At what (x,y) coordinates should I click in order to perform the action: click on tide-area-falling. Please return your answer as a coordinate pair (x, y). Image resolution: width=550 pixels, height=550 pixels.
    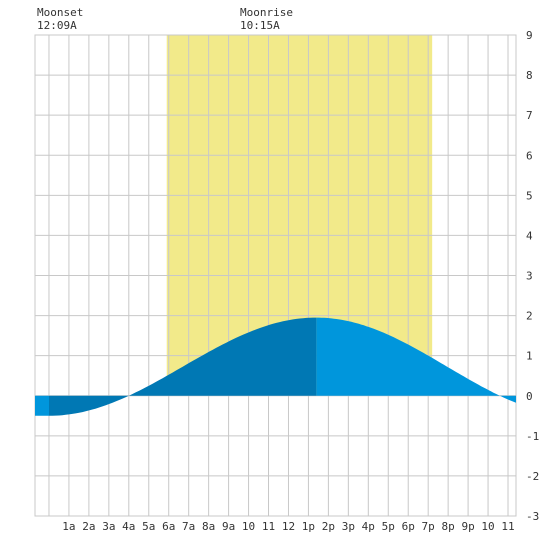
    Looking at the image, I should click on (416, 360).